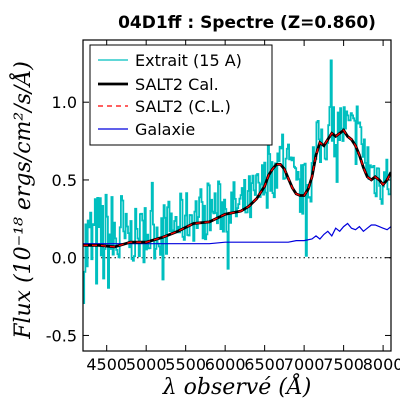 The width and height of the screenshot is (400, 400). I want to click on x-tick-label: 7500, so click(343, 364).